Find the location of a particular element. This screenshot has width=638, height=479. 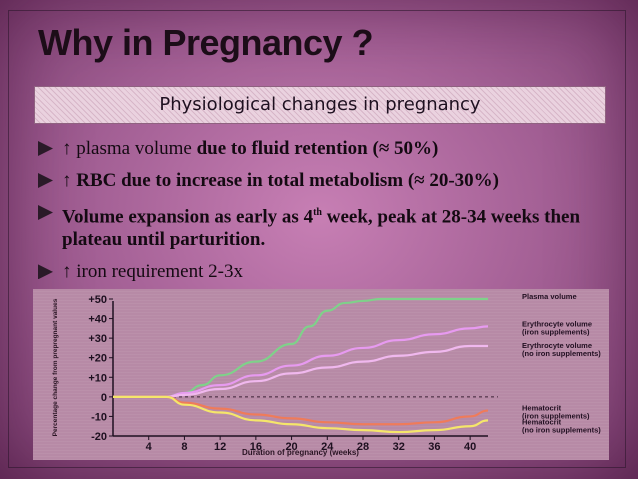

series-plasma-volume-line is located at coordinates (300, 347).